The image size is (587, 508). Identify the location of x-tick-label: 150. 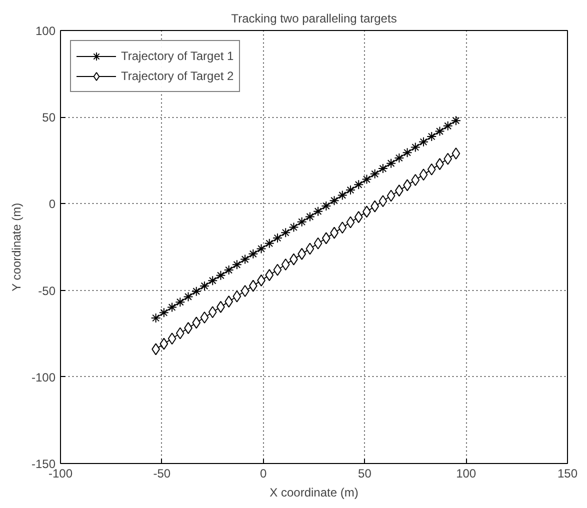
(567, 473).